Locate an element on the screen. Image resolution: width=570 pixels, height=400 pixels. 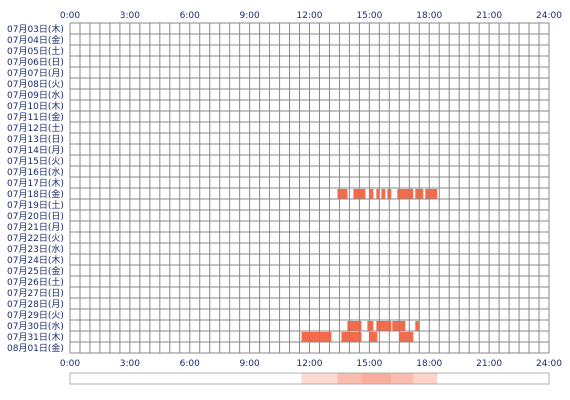
date-row-label: 07月05日(土) is located at coordinates (35, 51).